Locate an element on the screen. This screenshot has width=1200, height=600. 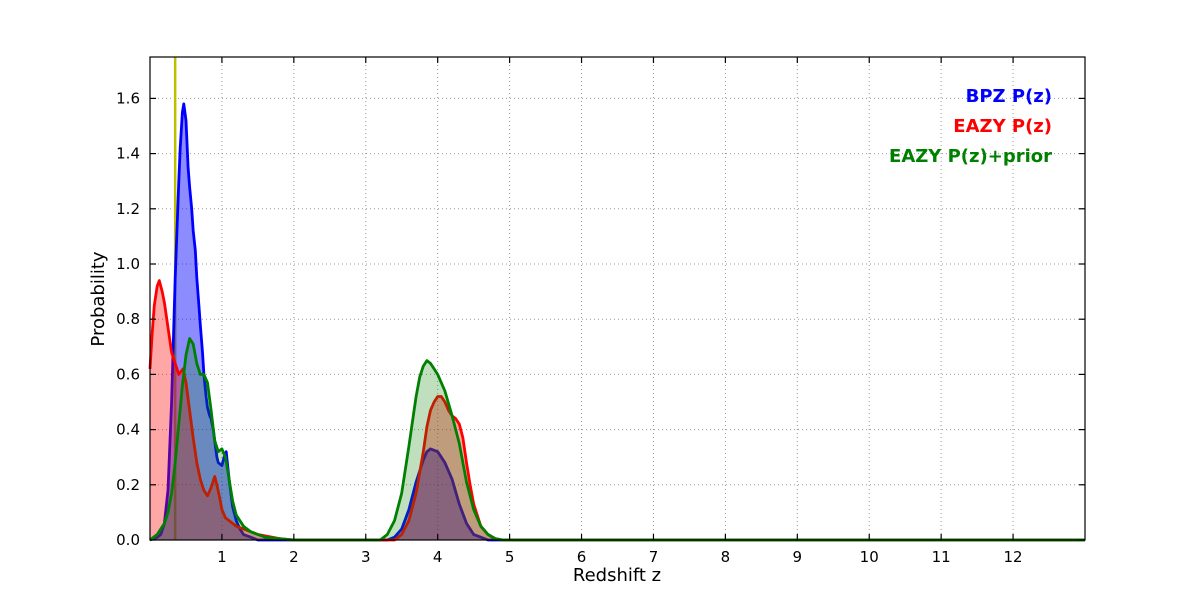
x-tick-label: 11 is located at coordinates (941, 557).